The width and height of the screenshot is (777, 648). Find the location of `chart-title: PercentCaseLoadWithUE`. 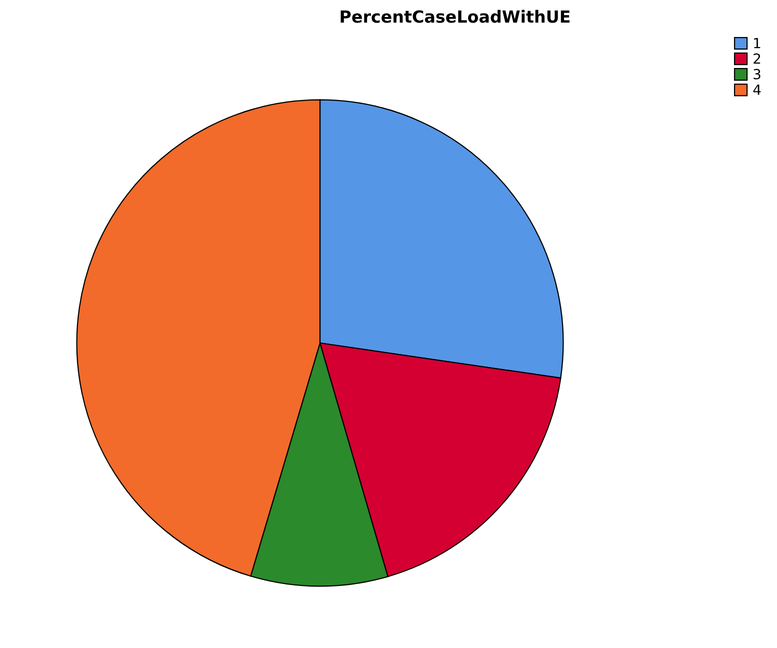

chart-title: PercentCaseLoadWithUE is located at coordinates (455, 16).